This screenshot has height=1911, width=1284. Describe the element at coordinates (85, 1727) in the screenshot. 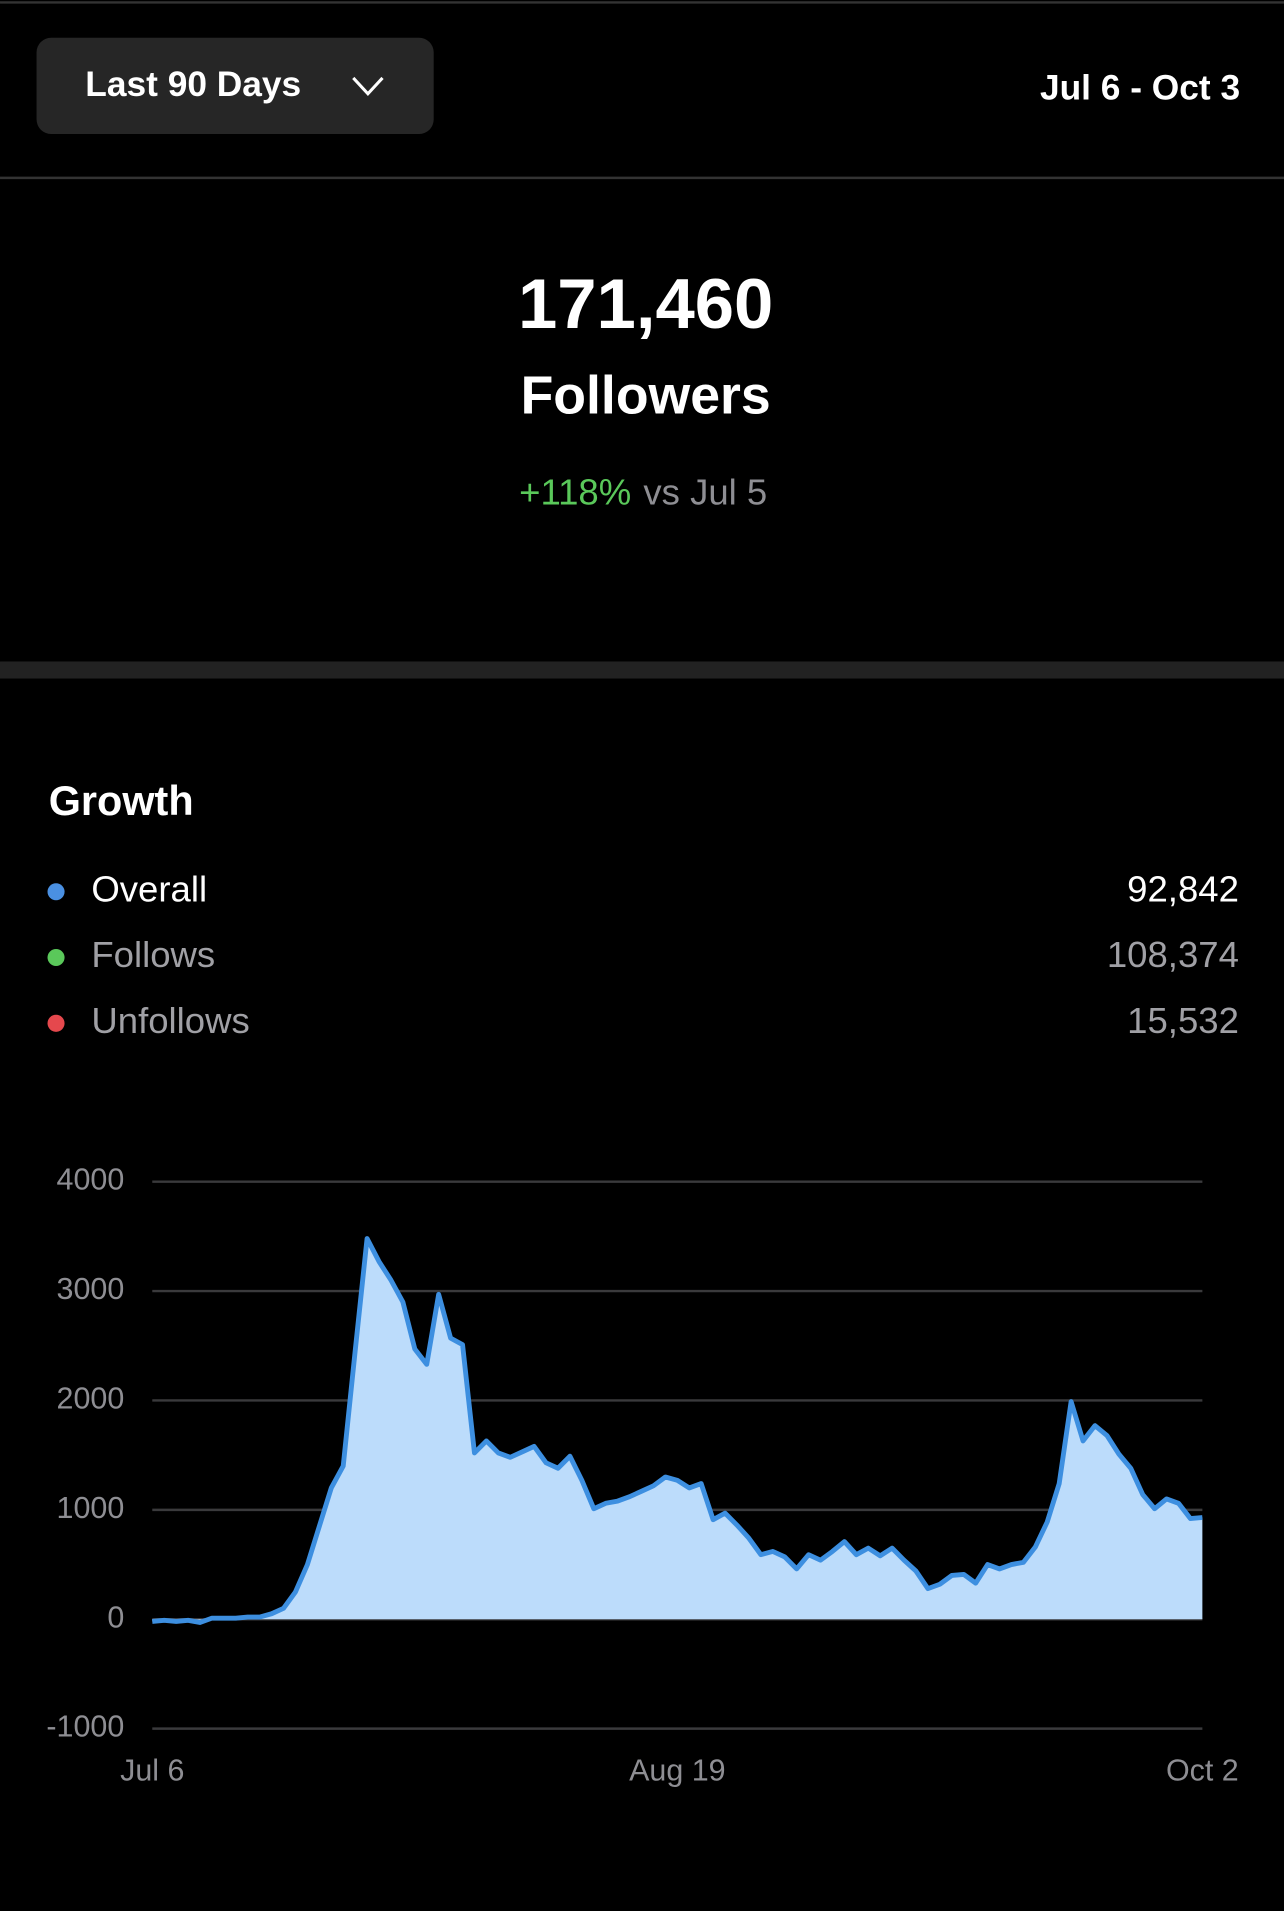

I see `y-tick-label: -1000` at that location.